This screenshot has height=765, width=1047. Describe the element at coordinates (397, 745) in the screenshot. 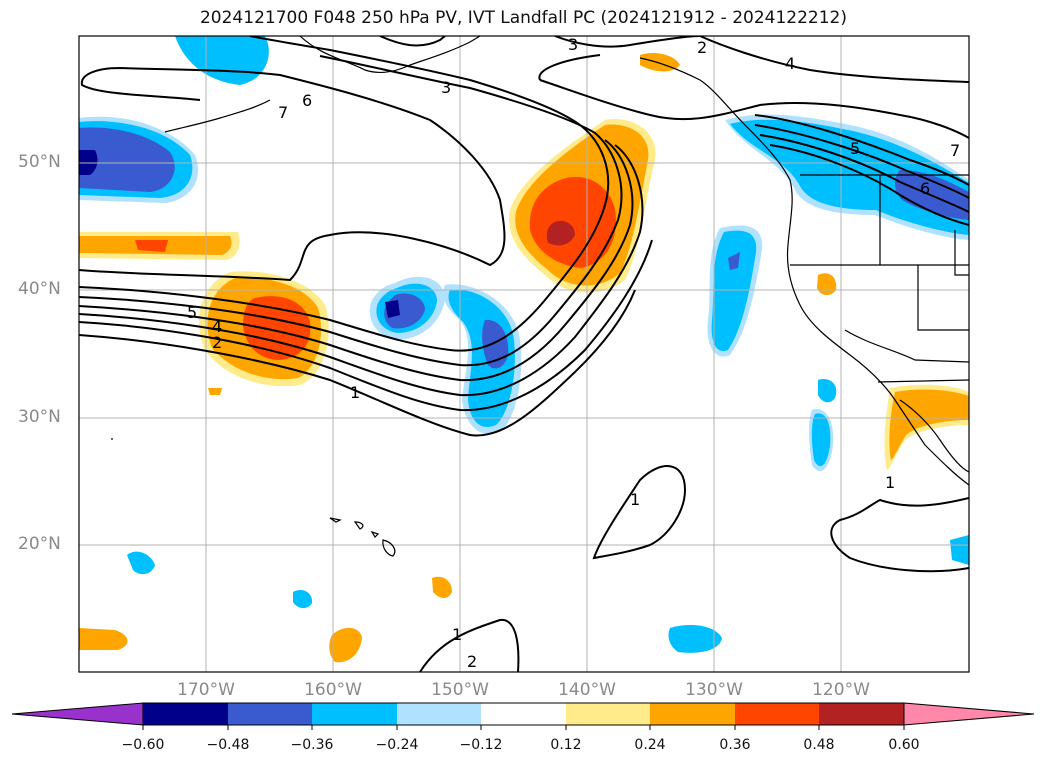

I see `colorbar-tick-label: −0.24` at that location.